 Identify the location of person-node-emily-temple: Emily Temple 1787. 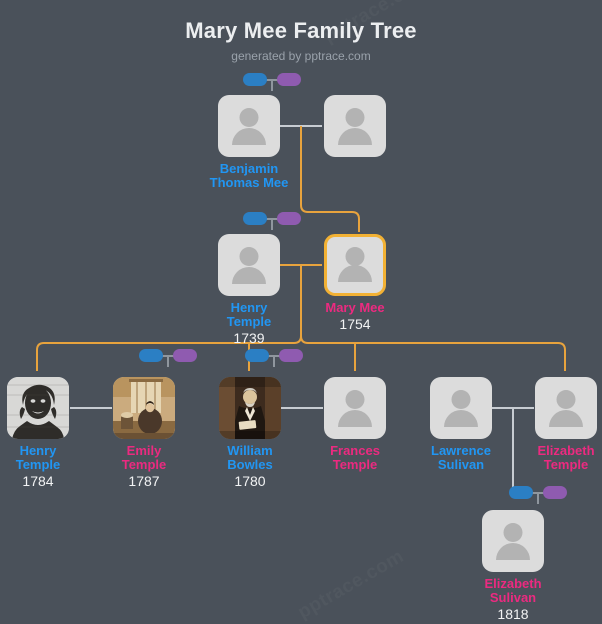
(144, 433).